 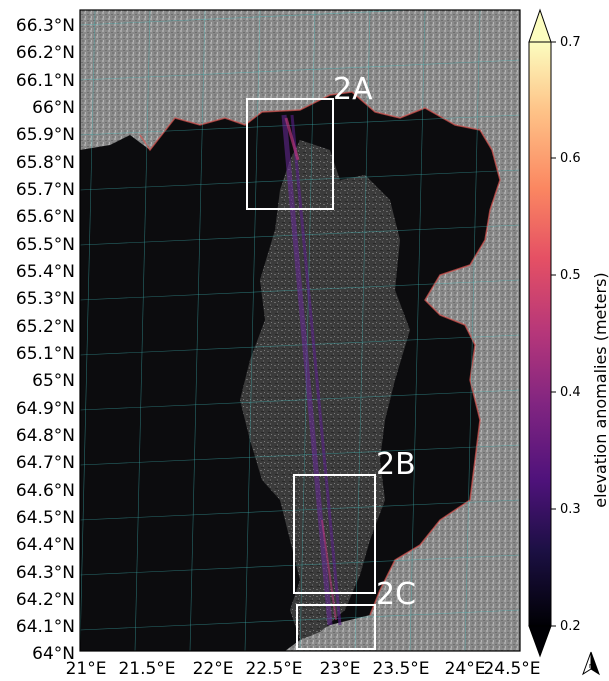 What do you see at coordinates (600, 389) in the screenshot?
I see `colorbar-label: elevation anomalies (meters)` at bounding box center [600, 389].